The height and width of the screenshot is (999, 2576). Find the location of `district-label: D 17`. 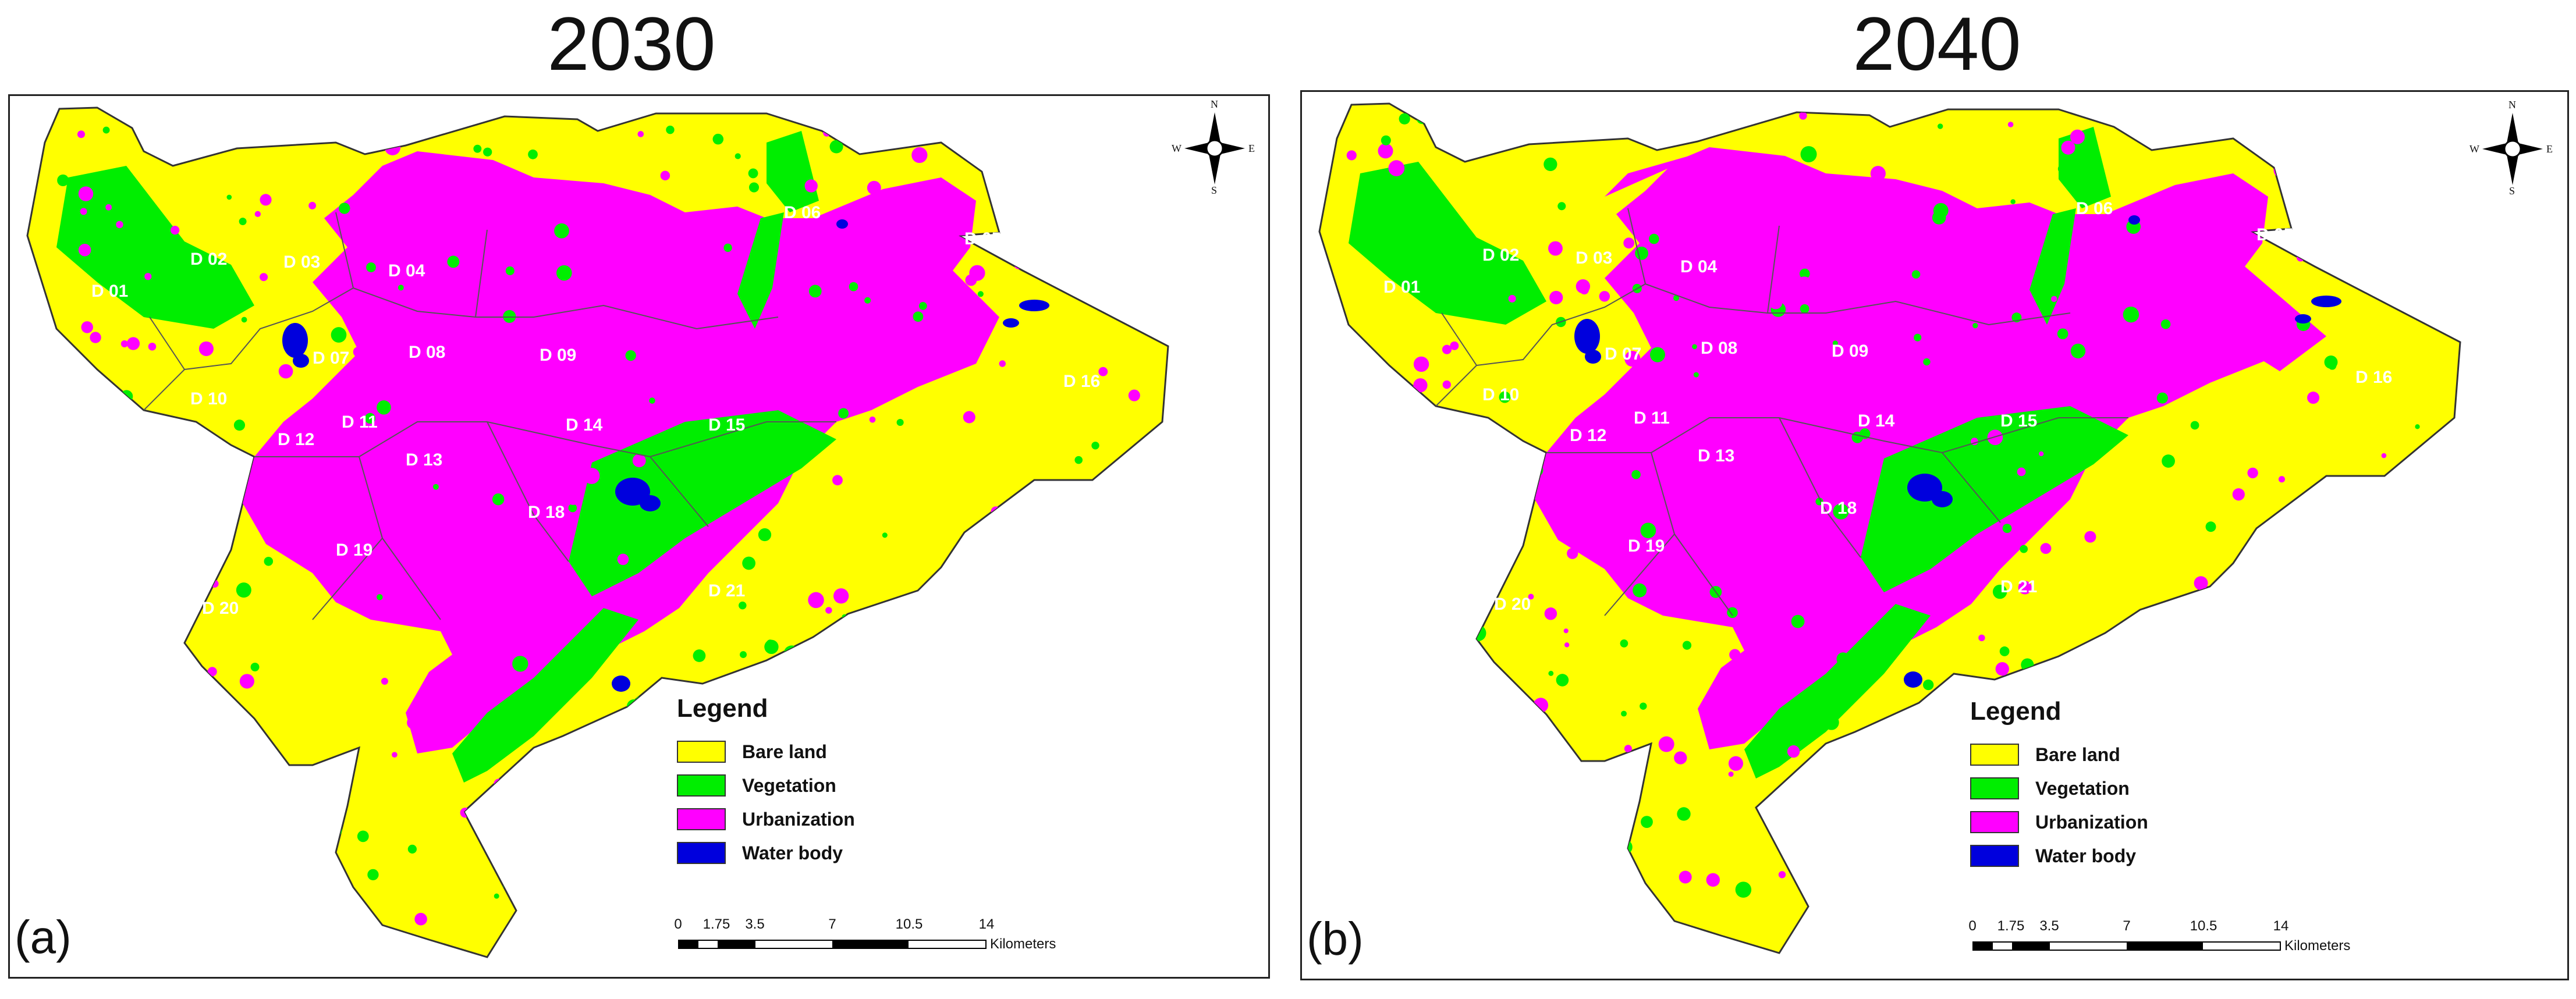

district-label: D 17 is located at coordinates (130, 532).